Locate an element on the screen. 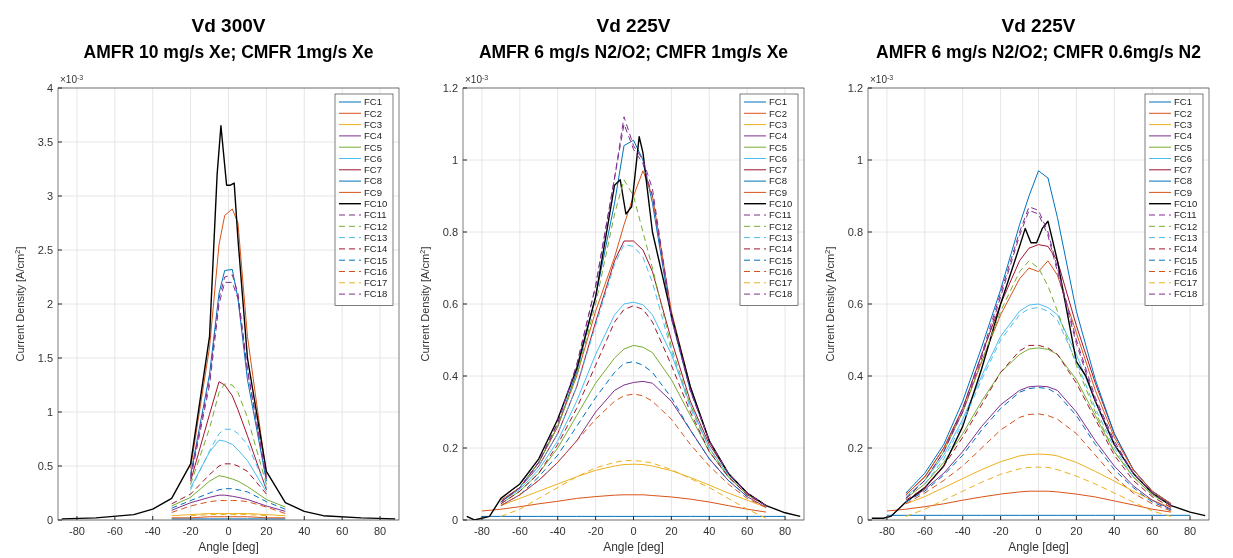 The width and height of the screenshot is (1233, 558). chart-title: Vd 300V is located at coordinates (228, 25).